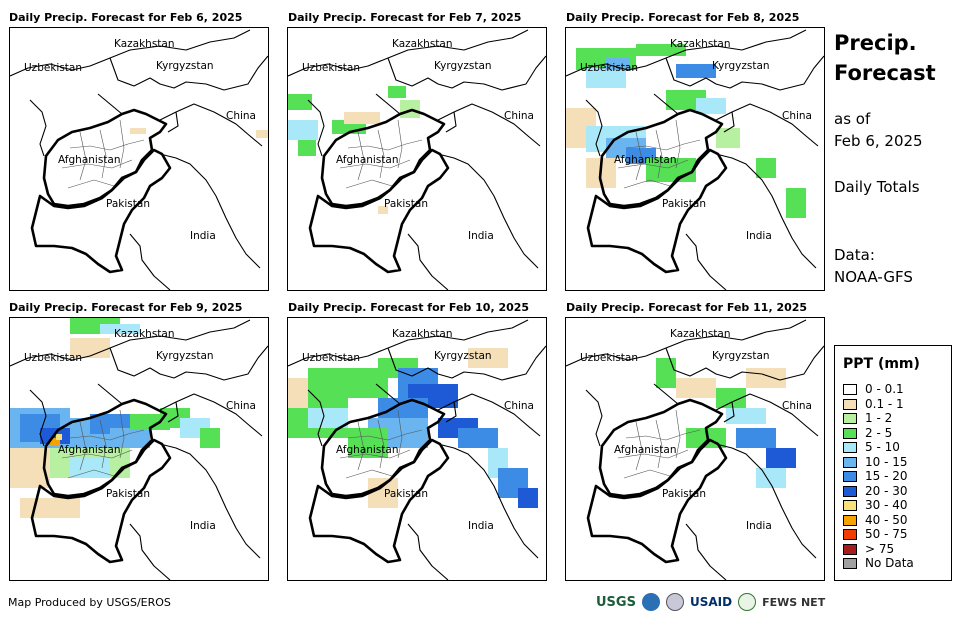 The image size is (970, 619). What do you see at coordinates (126, 307) in the screenshot?
I see `panel-title-4: Daily Precip. Forecast for Feb 9, 2025` at bounding box center [126, 307].